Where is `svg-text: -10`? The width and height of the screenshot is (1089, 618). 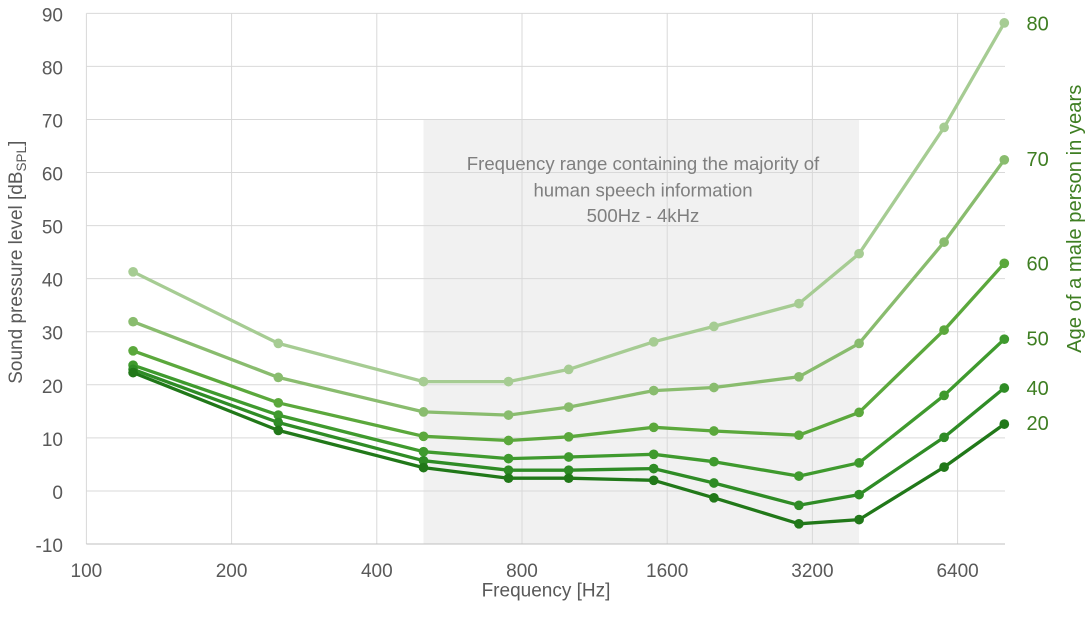
svg-text: -10 is located at coordinates (49, 546).